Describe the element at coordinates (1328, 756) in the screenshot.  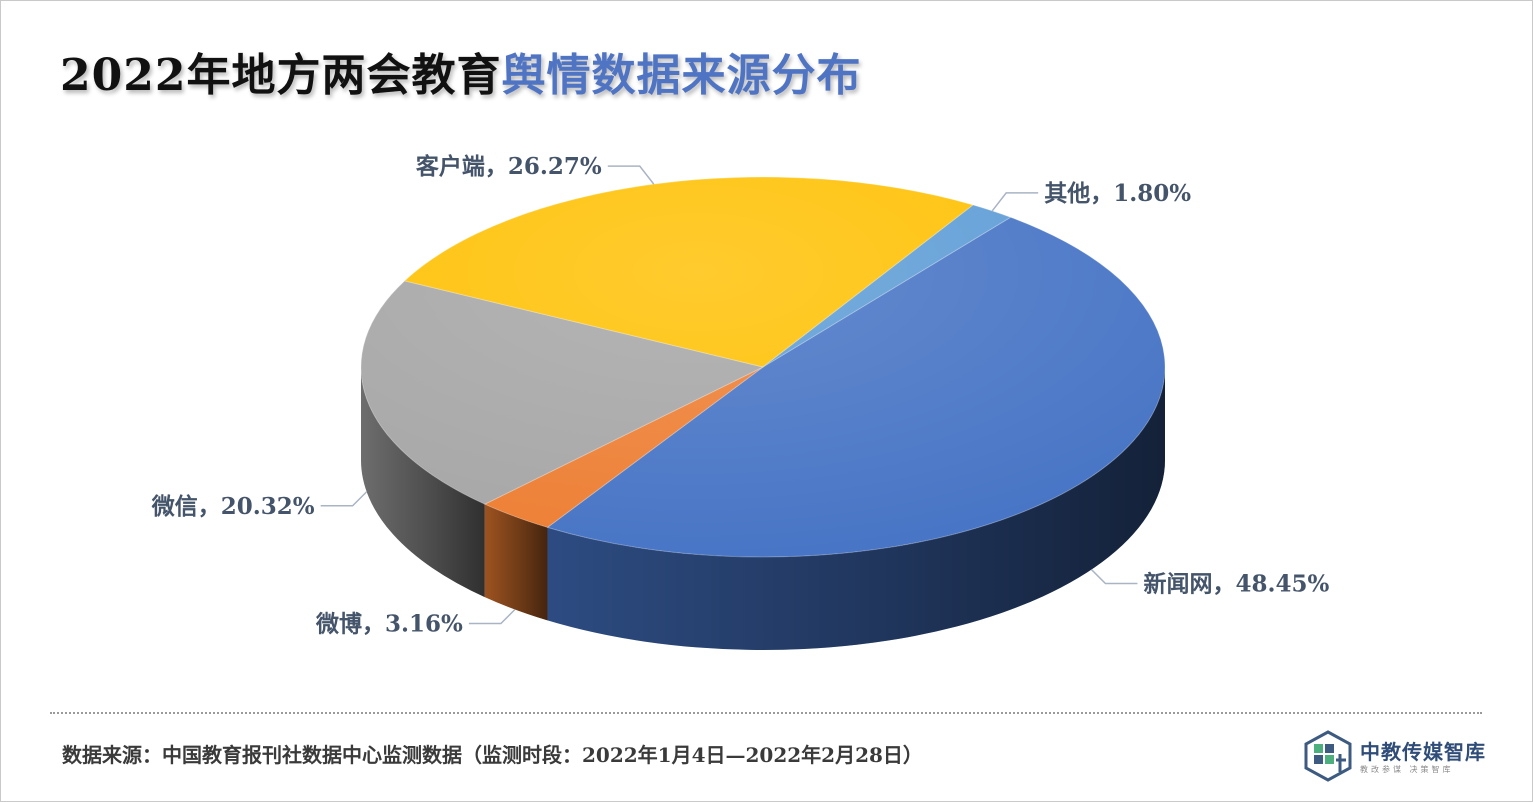
I see `logo-mark-icon` at that location.